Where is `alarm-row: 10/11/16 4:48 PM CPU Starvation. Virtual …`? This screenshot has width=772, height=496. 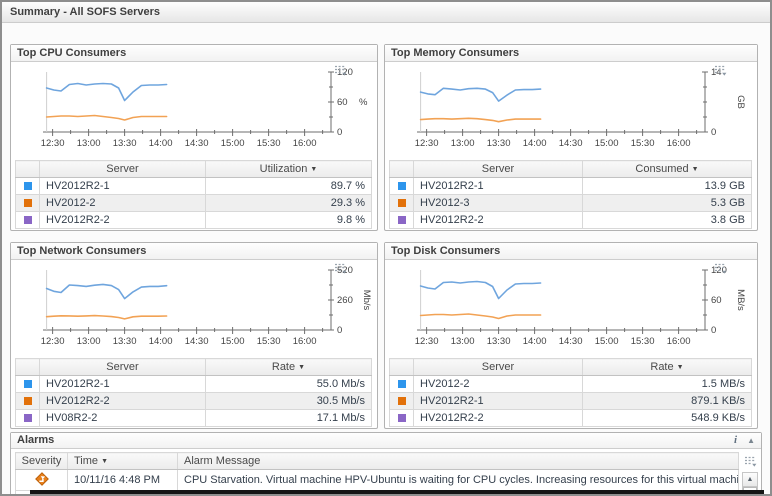 alarm-row: 10/11/16 4:48 PM CPU Starvation. Virtual … is located at coordinates (377, 480).